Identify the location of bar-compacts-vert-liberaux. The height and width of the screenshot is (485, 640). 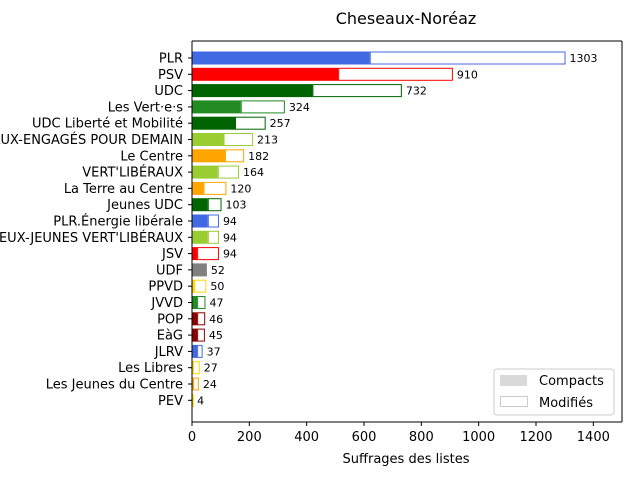
(205, 172).